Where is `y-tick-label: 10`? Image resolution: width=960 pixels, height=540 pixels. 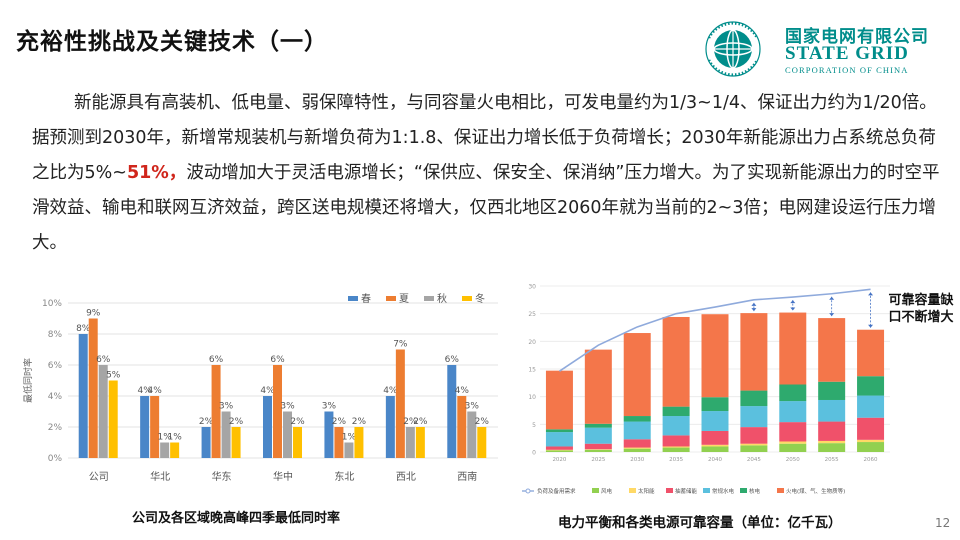
y-tick-label: 10 is located at coordinates (532, 397).